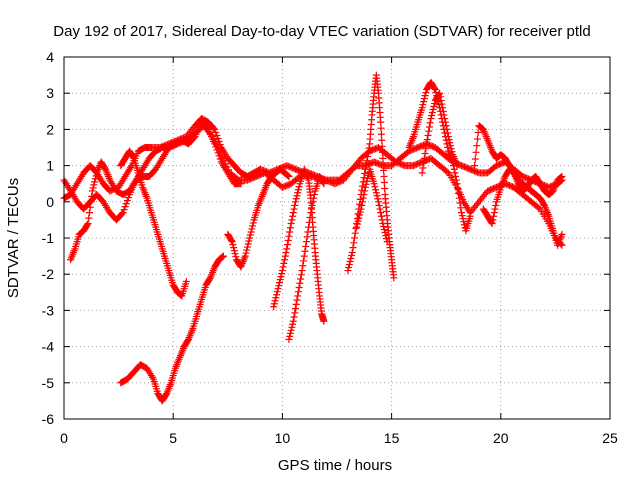 Image resolution: width=640 pixels, height=480 pixels. Describe the element at coordinates (64, 438) in the screenshot. I see `x-tick-label: 0` at that location.